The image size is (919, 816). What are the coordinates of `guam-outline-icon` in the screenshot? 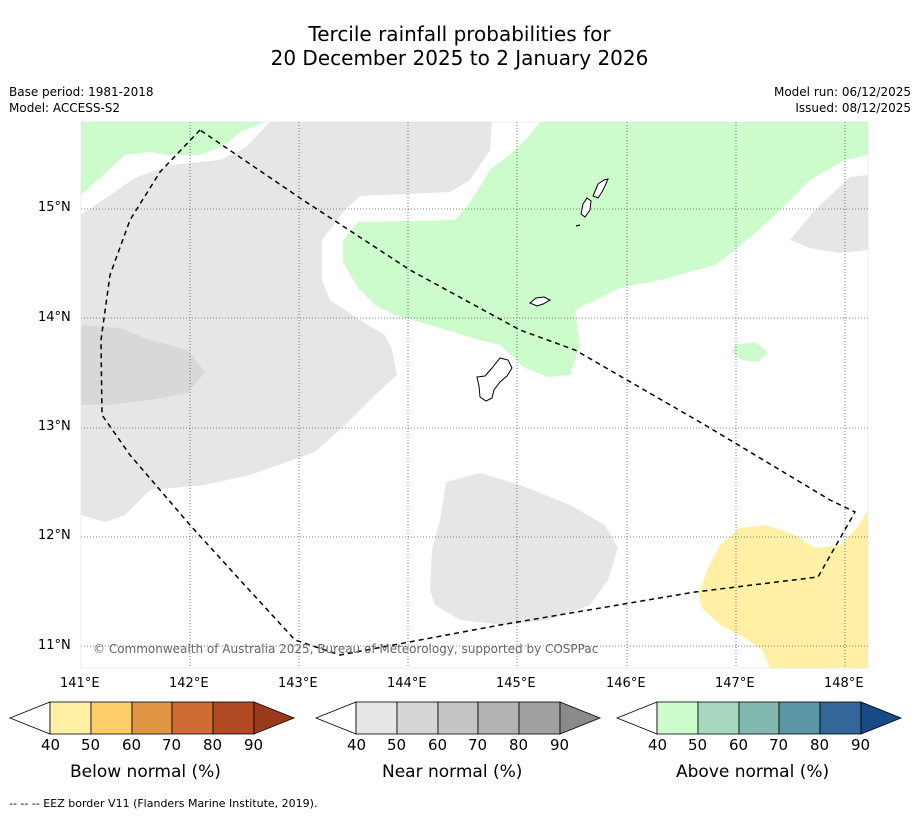 It's located at (494, 379).